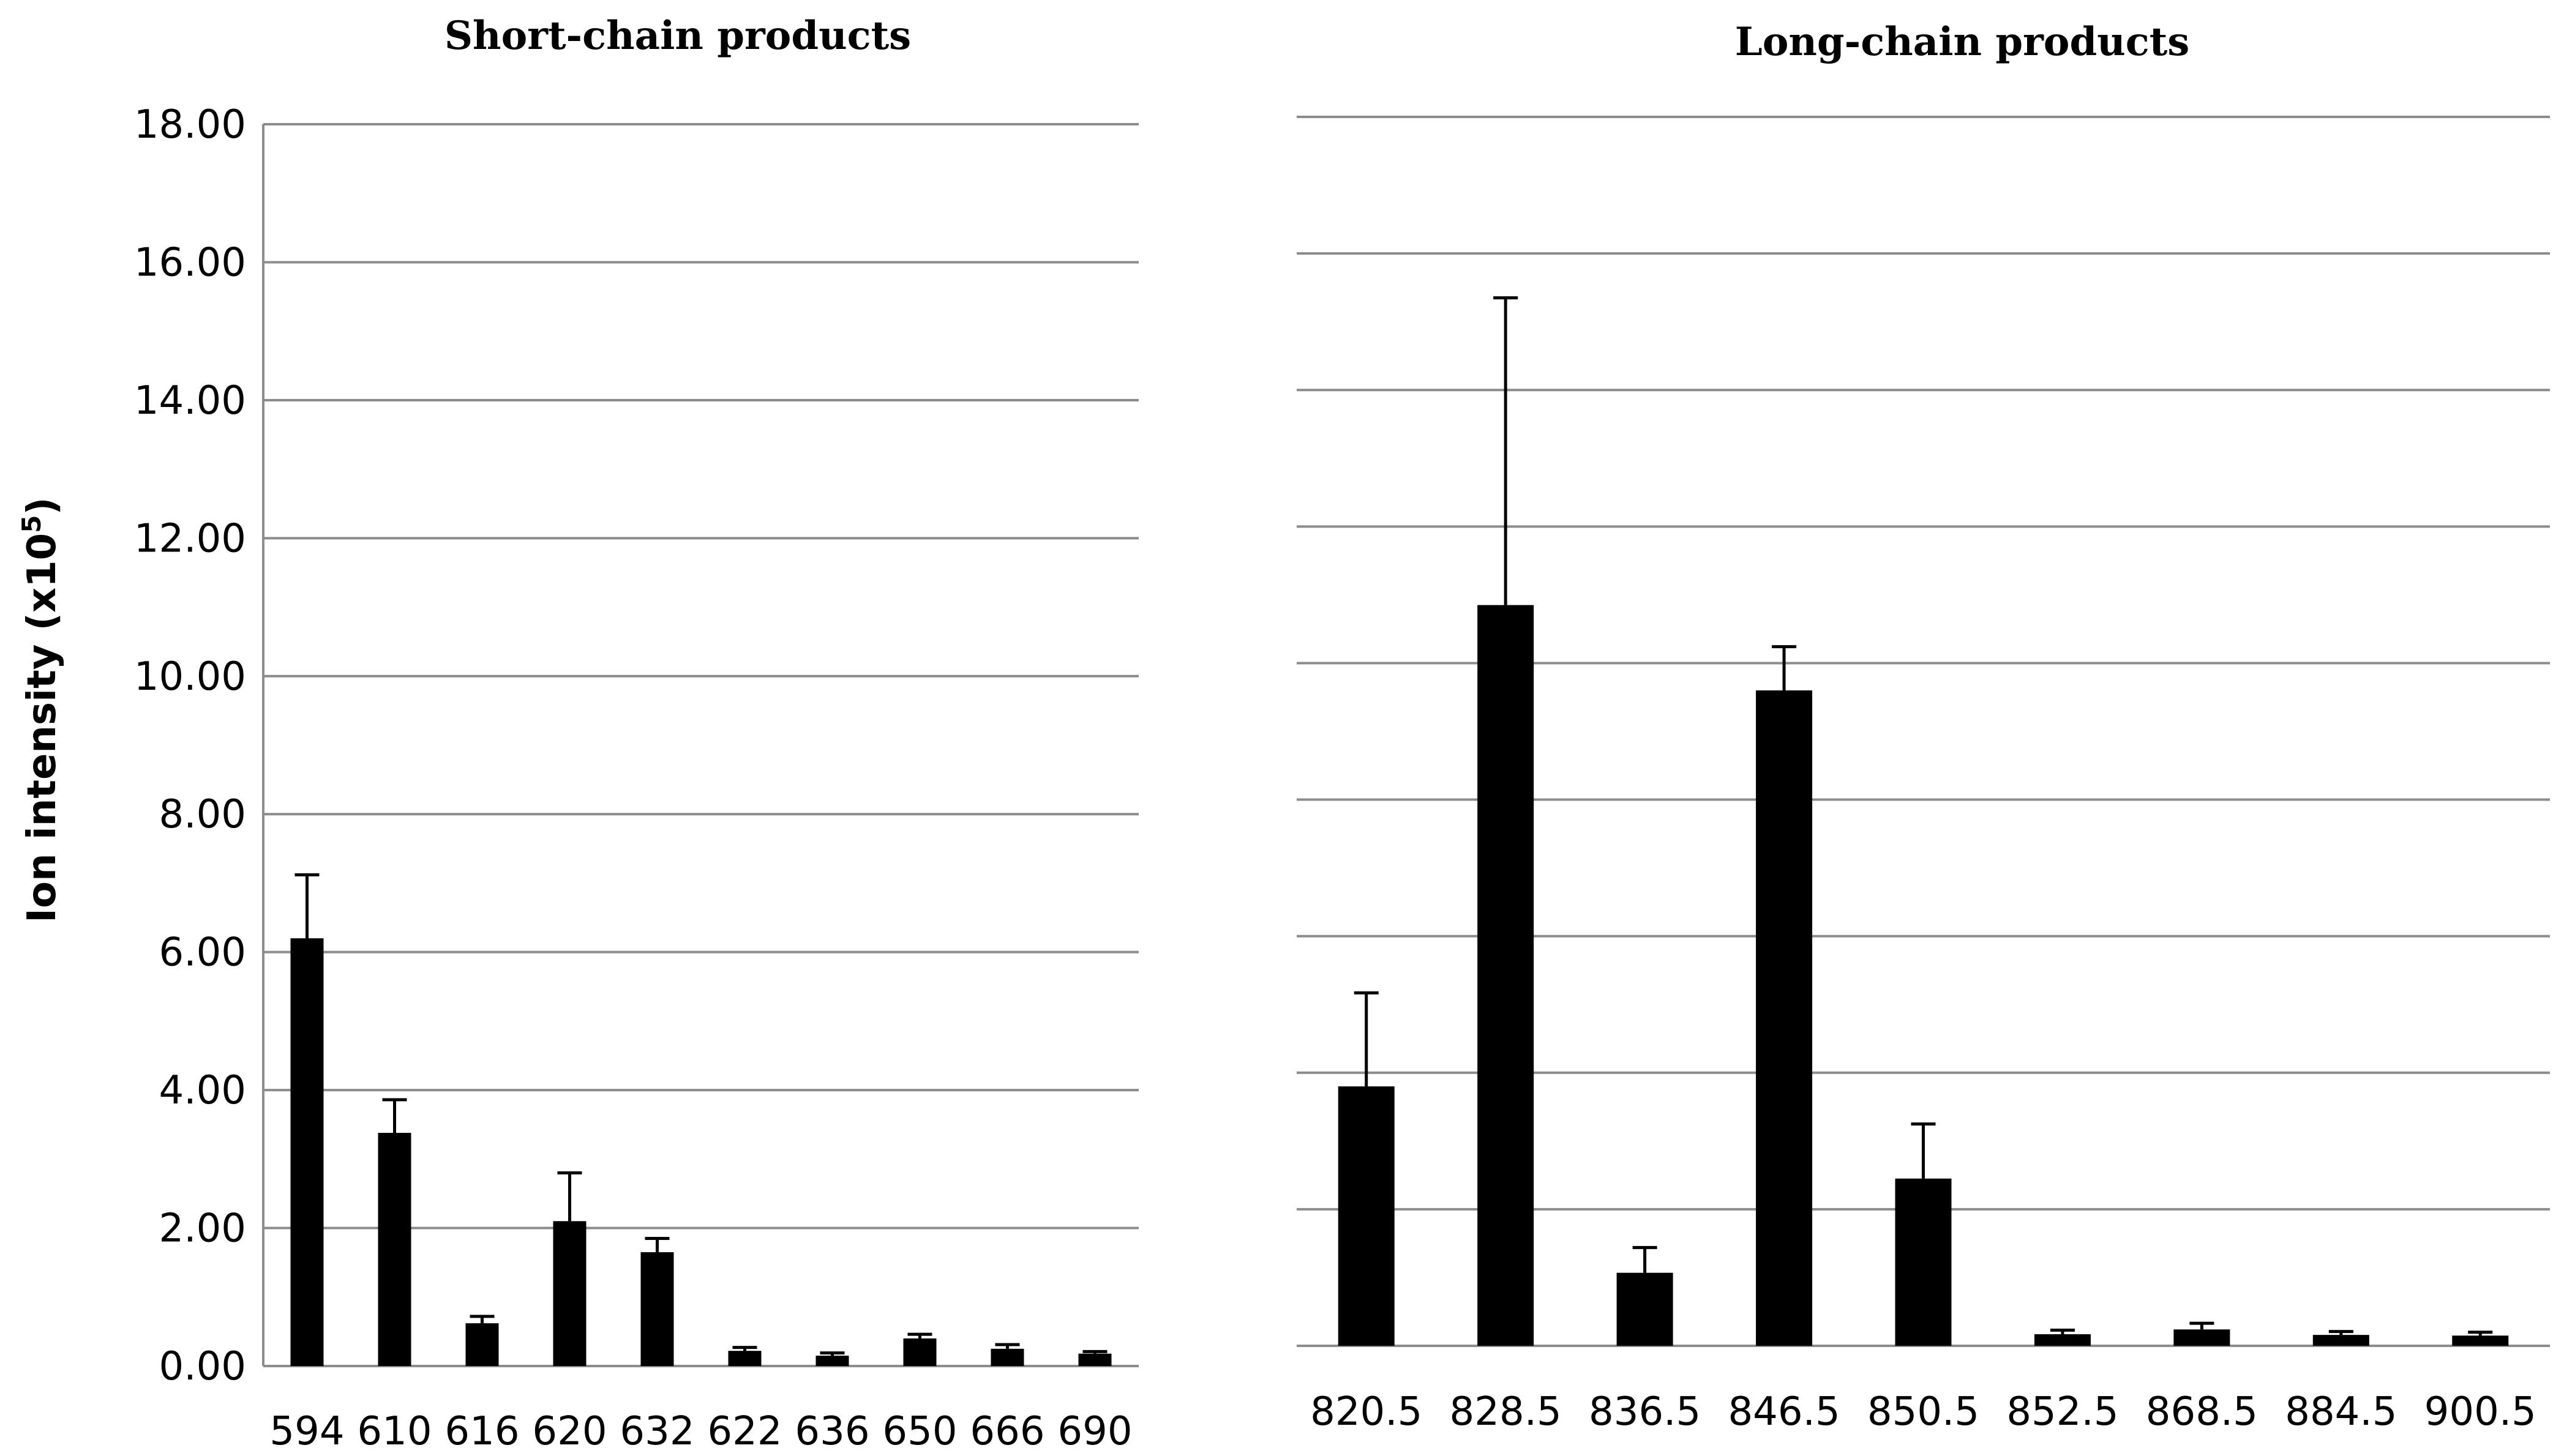  What do you see at coordinates (1784, 1018) in the screenshot?
I see `long-chain-bar-846.5` at bounding box center [1784, 1018].